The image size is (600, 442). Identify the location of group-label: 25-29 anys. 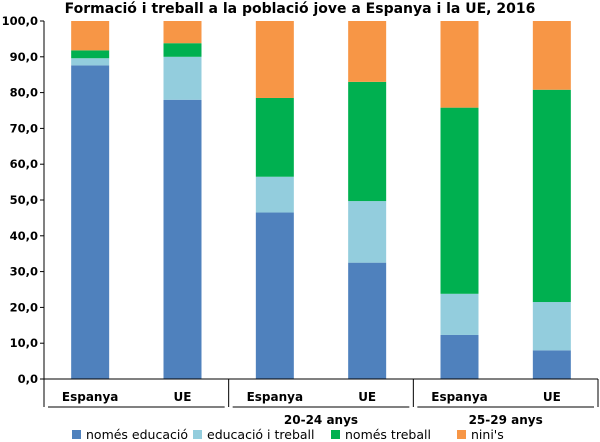
(506, 420).